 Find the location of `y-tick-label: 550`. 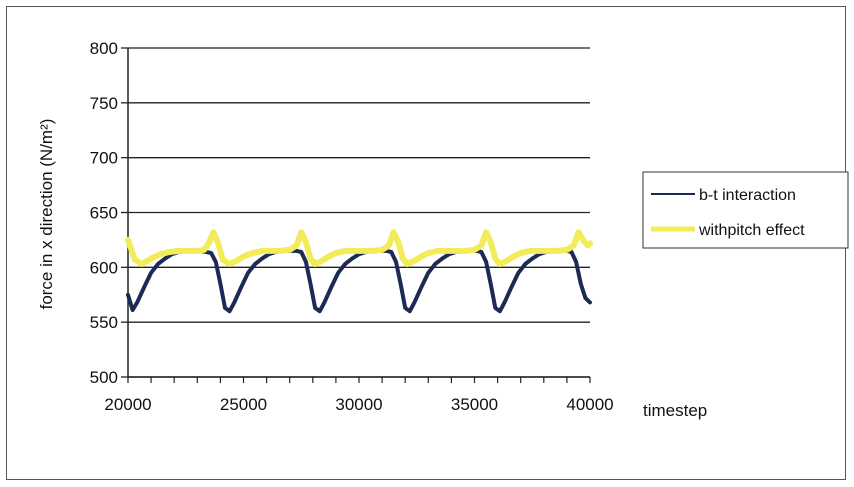

y-tick-label: 550 is located at coordinates (104, 322).